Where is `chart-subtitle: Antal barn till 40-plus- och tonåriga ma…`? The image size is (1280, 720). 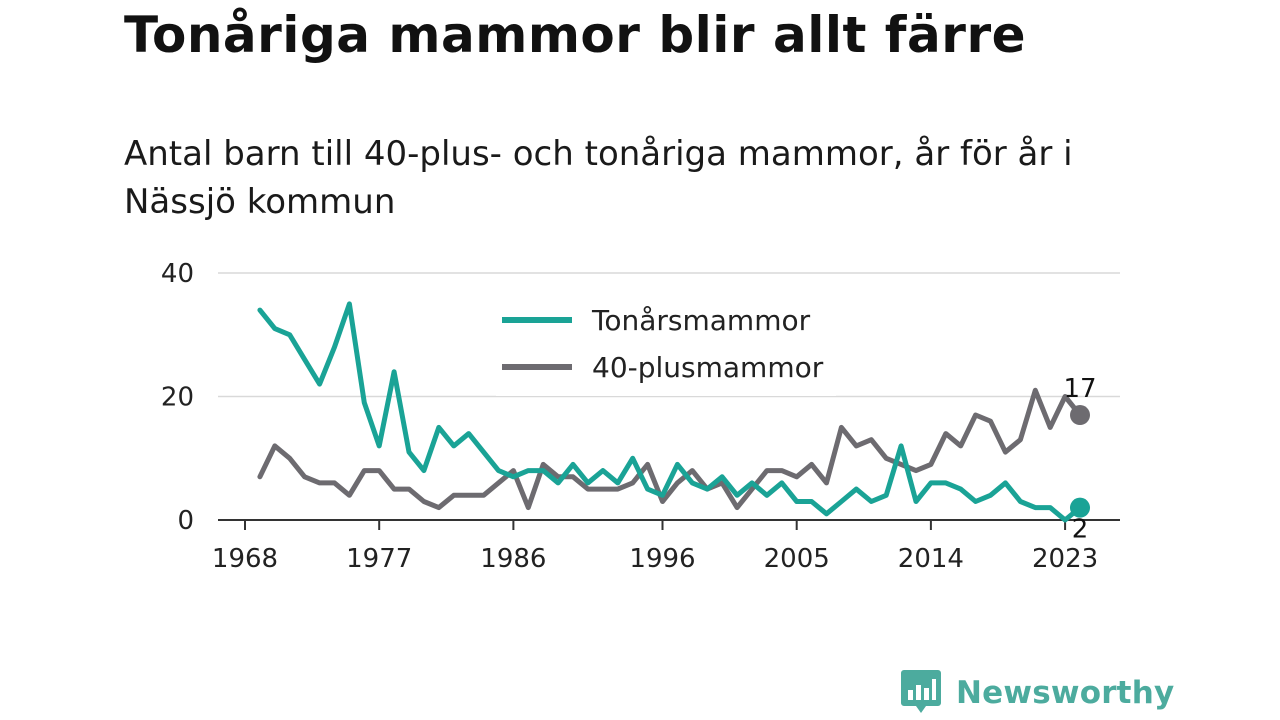
chart-subtitle: Antal barn till 40-plus- och tonåriga ma… is located at coordinates (598, 178).